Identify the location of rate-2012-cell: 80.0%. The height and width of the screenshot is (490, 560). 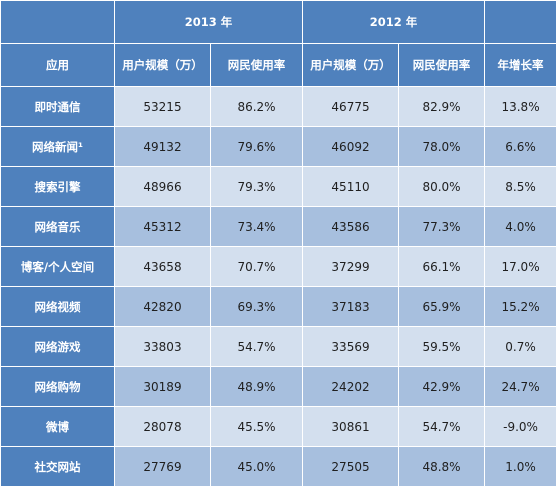
(442, 186).